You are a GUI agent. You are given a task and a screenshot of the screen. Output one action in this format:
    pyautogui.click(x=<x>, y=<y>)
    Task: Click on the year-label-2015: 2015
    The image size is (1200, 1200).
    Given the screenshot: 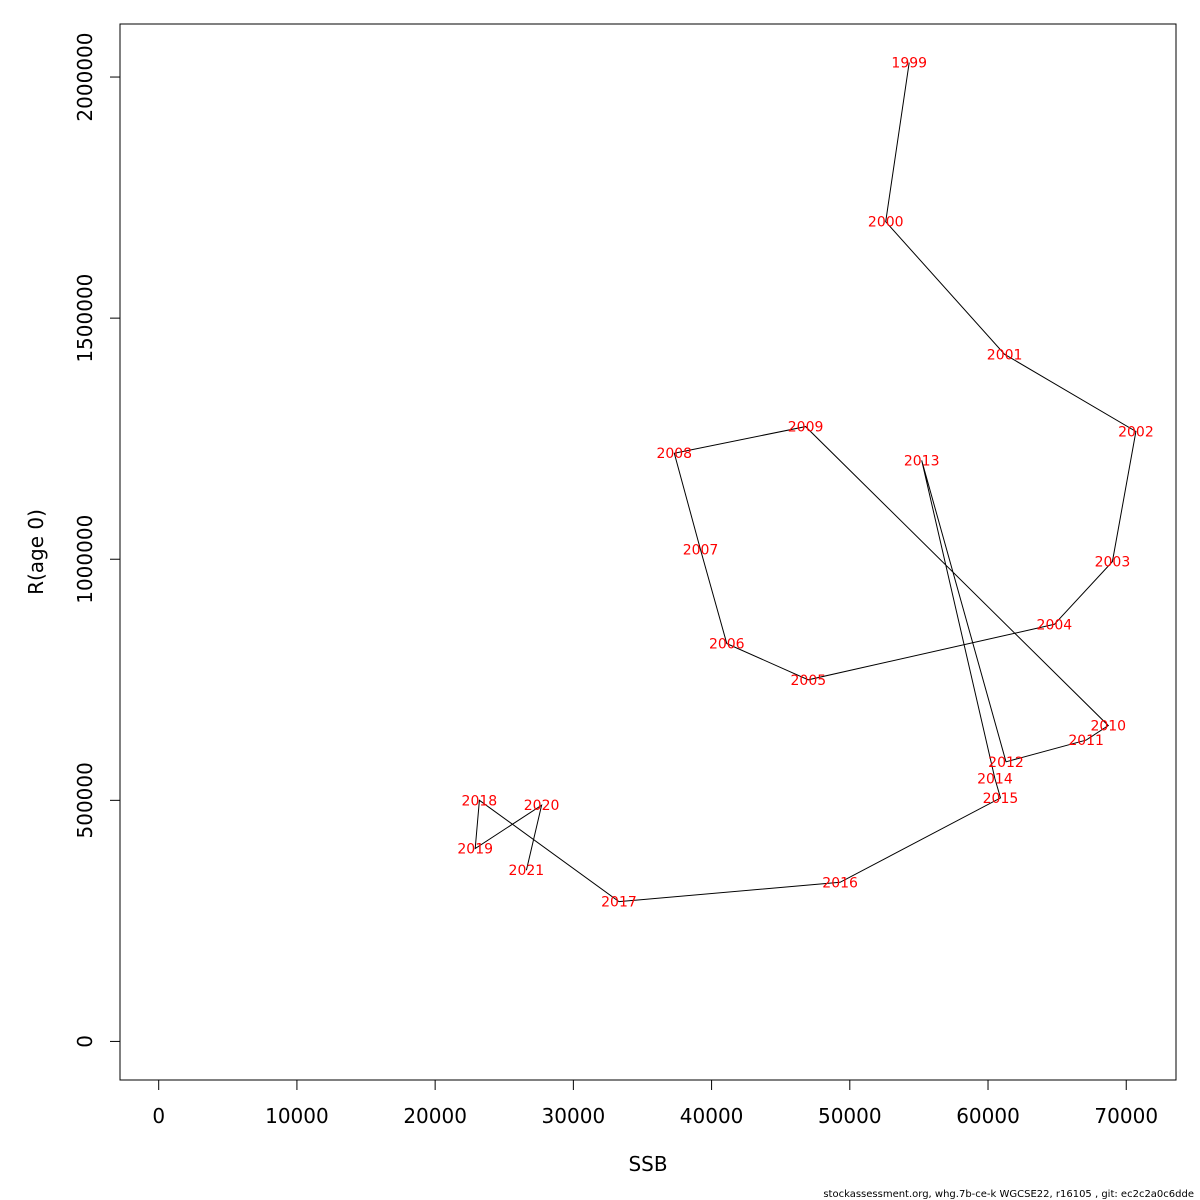 What is the action you would take?
    pyautogui.click(x=1001, y=799)
    